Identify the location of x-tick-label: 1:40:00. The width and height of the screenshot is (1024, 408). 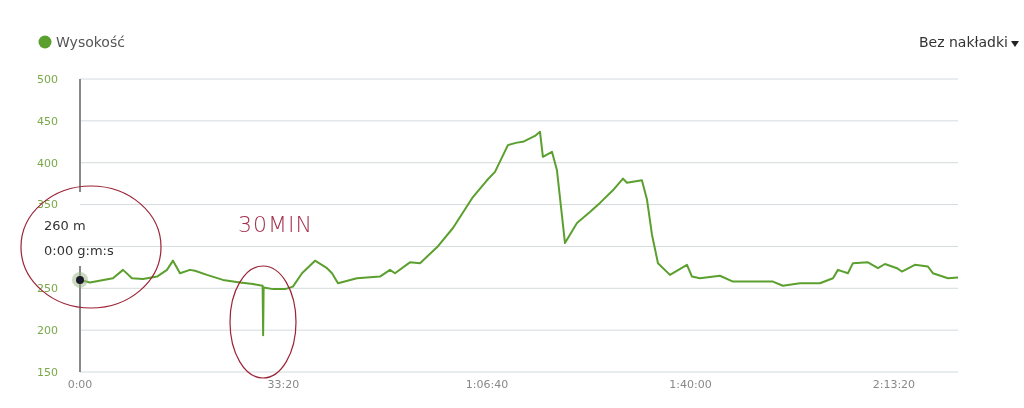
(690, 384).